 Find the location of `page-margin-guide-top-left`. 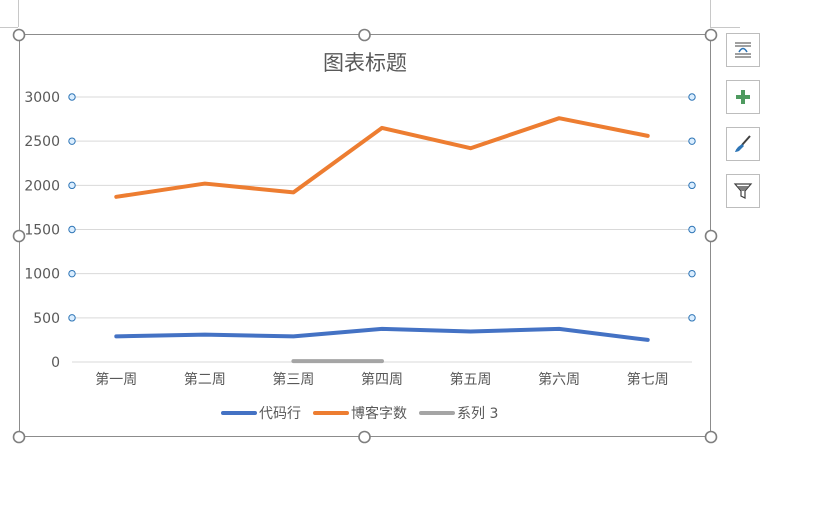

page-margin-guide-top-left is located at coordinates (9, 27).